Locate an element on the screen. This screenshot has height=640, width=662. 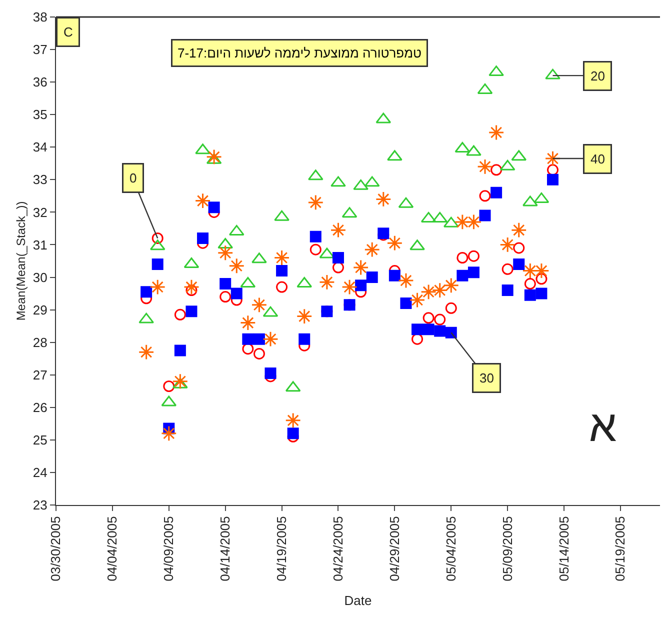
y-tick-label: 26 is located at coordinates (40, 407).